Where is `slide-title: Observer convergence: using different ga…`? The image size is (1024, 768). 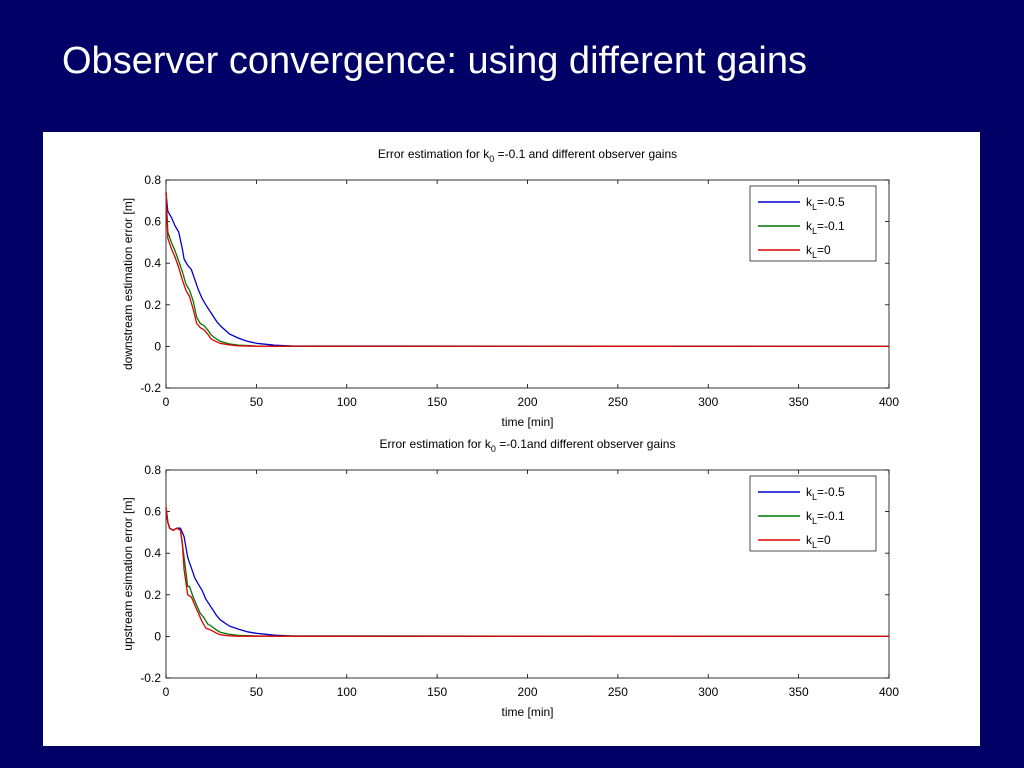
slide-title: Observer convergence: using different ga… is located at coordinates (434, 61).